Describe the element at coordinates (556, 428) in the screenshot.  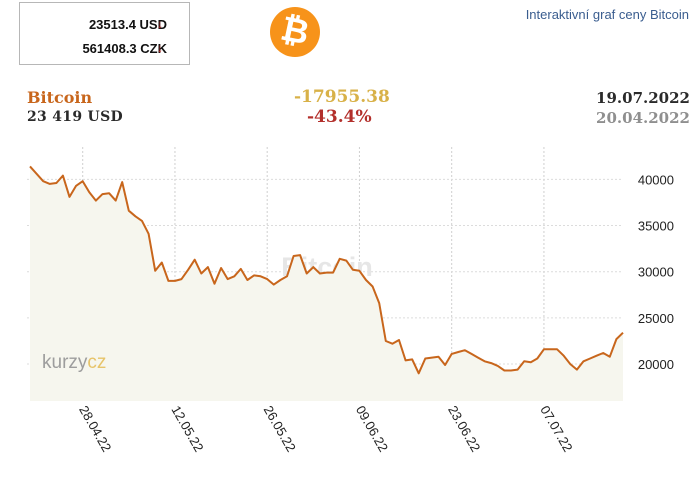
I see `x-tick-label-5: 07.07.22` at that location.